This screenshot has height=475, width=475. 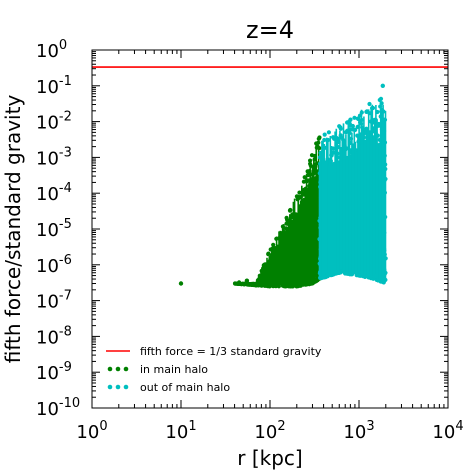 What do you see at coordinates (58, 408) in the screenshot?
I see `y-tick-label: 10⁻¹⁰` at bounding box center [58, 408].